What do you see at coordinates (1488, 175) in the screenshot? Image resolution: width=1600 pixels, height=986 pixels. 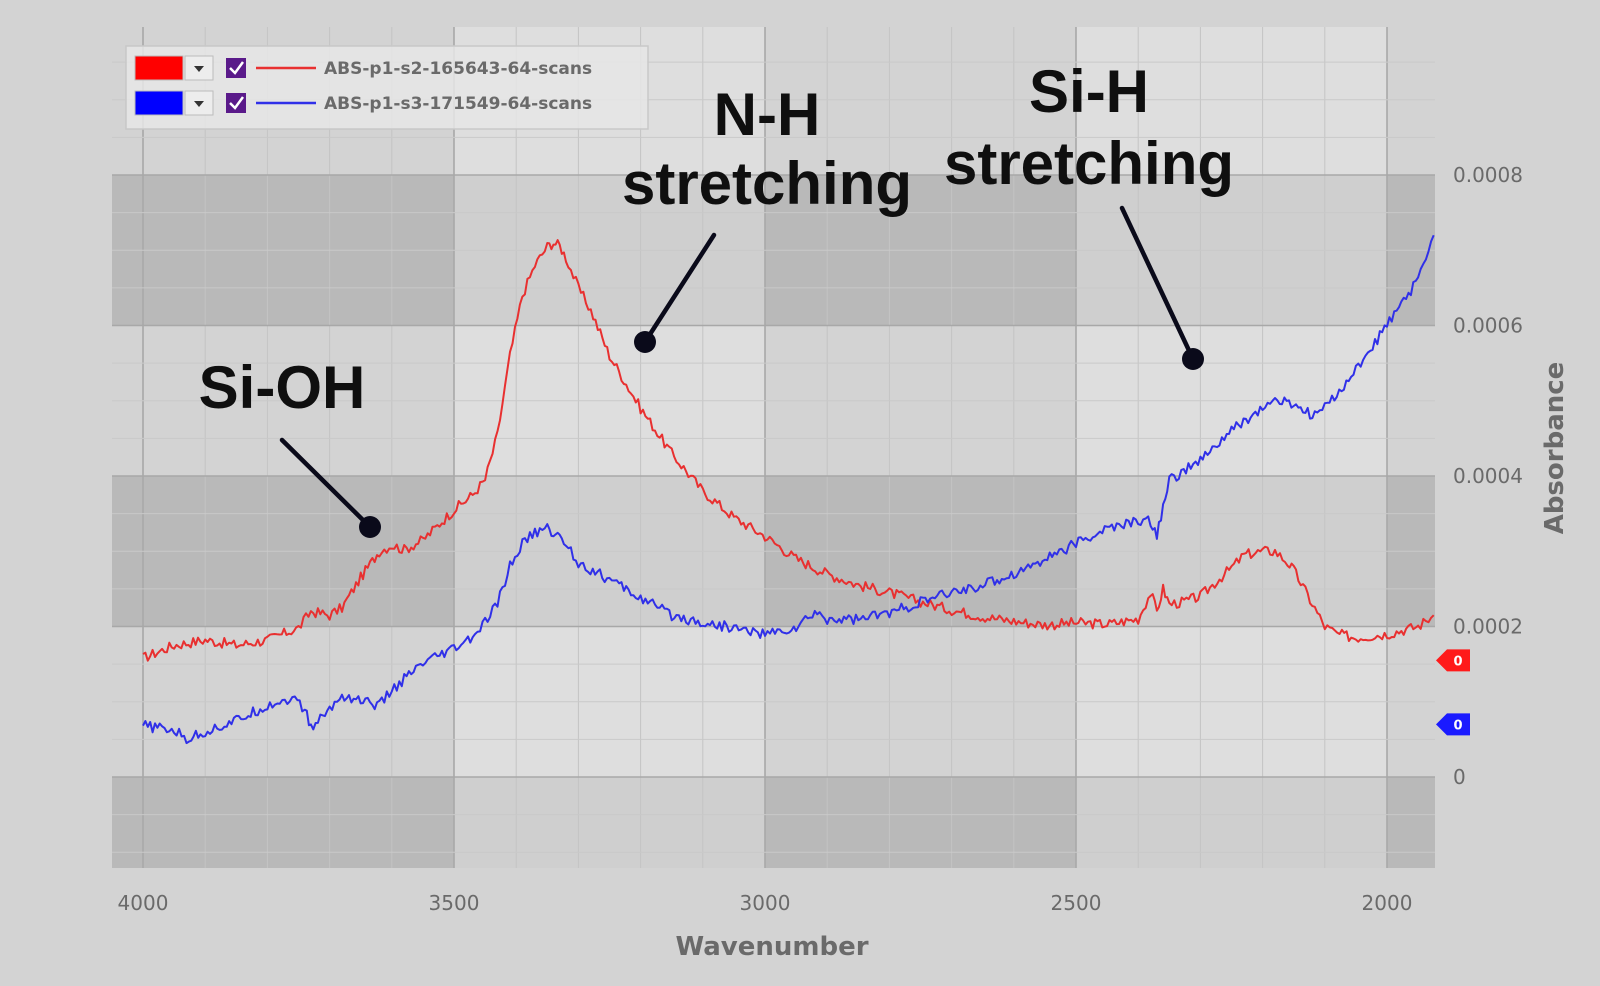 I see `y-tick-label: 0.0008` at bounding box center [1488, 175].